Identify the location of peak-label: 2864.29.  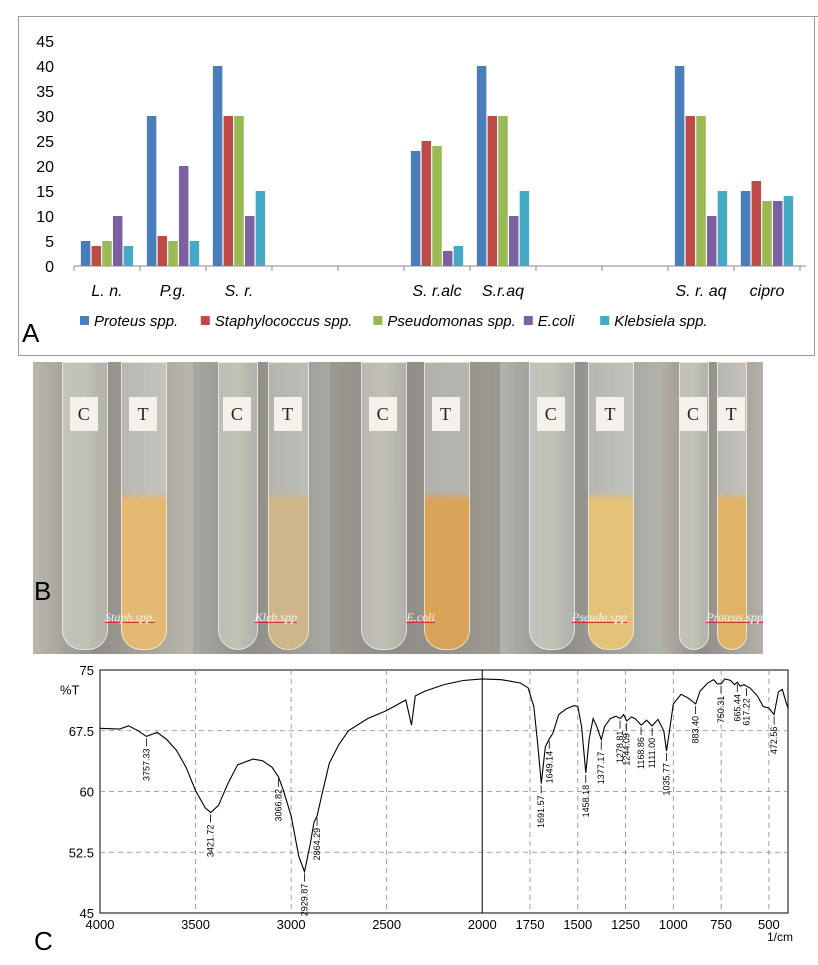
(317, 844).